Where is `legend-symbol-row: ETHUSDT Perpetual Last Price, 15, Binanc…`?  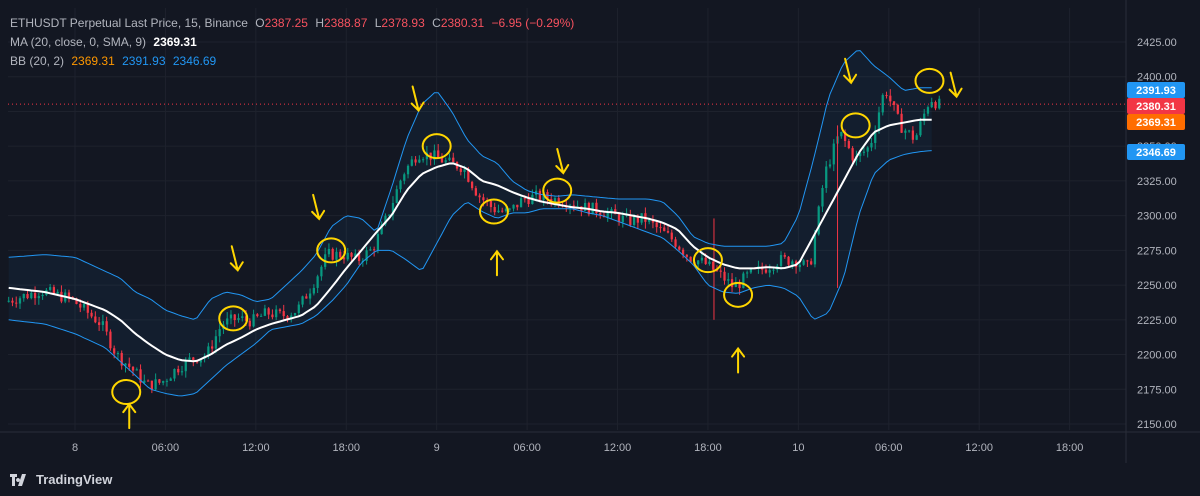 legend-symbol-row: ETHUSDT Perpetual Last Price, 15, Binanc… is located at coordinates (294, 23).